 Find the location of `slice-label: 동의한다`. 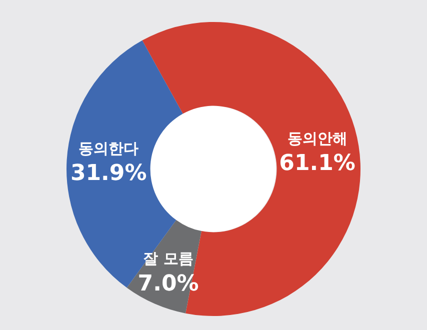

slice-label: 동의한다 is located at coordinates (108, 148).